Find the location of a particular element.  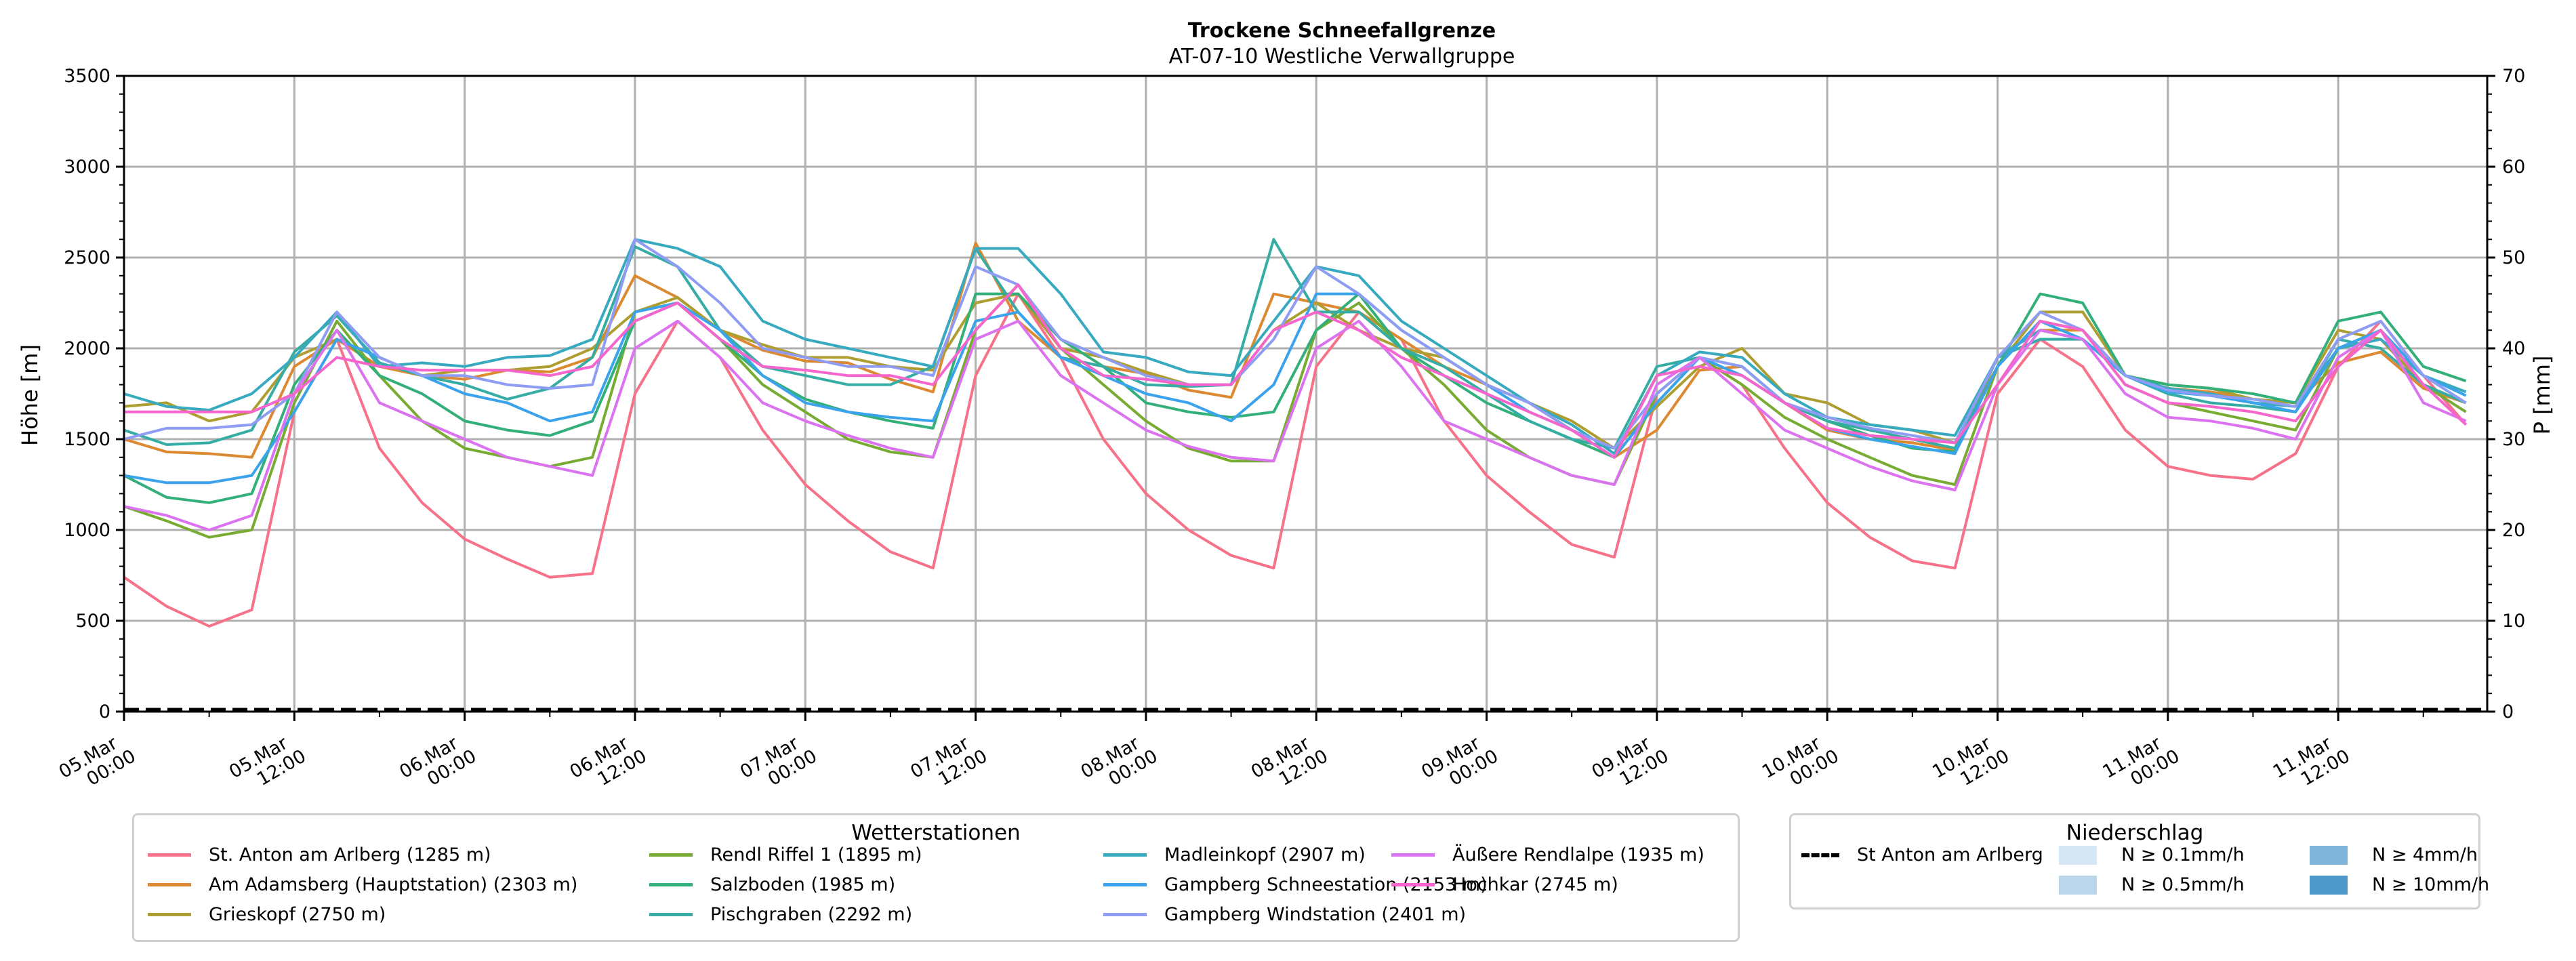

legend-item-station: Pischgraben (2292 m) is located at coordinates (781, 914).